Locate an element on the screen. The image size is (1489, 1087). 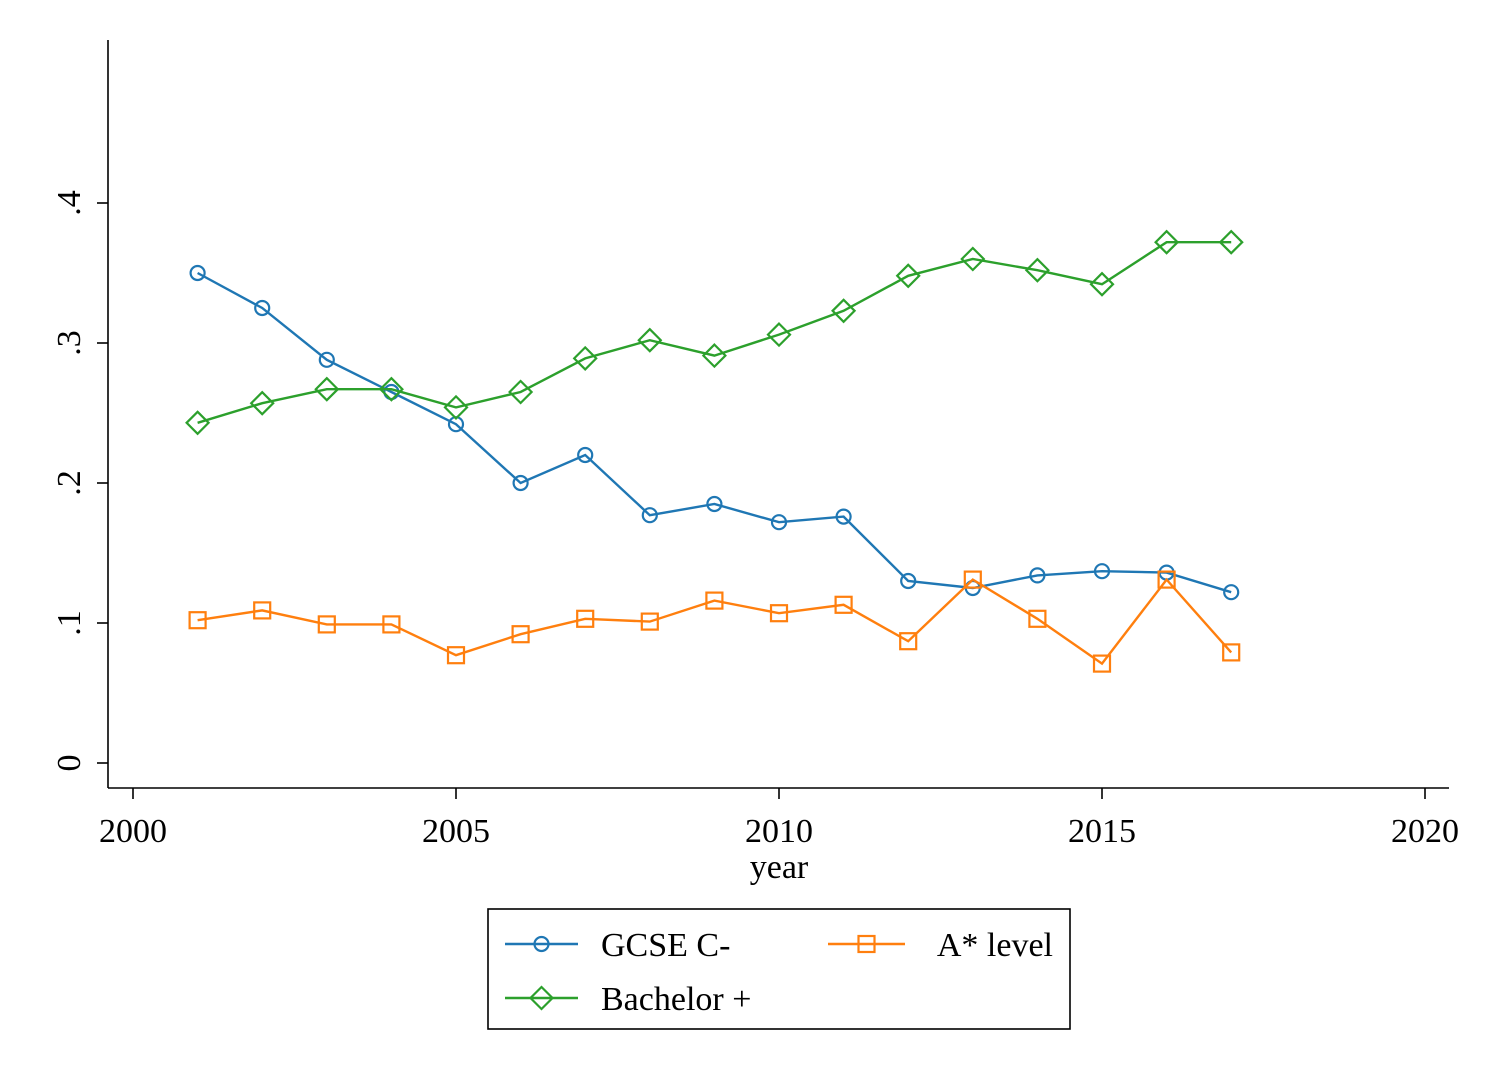
x-tick-label: 2015 is located at coordinates (1102, 831).